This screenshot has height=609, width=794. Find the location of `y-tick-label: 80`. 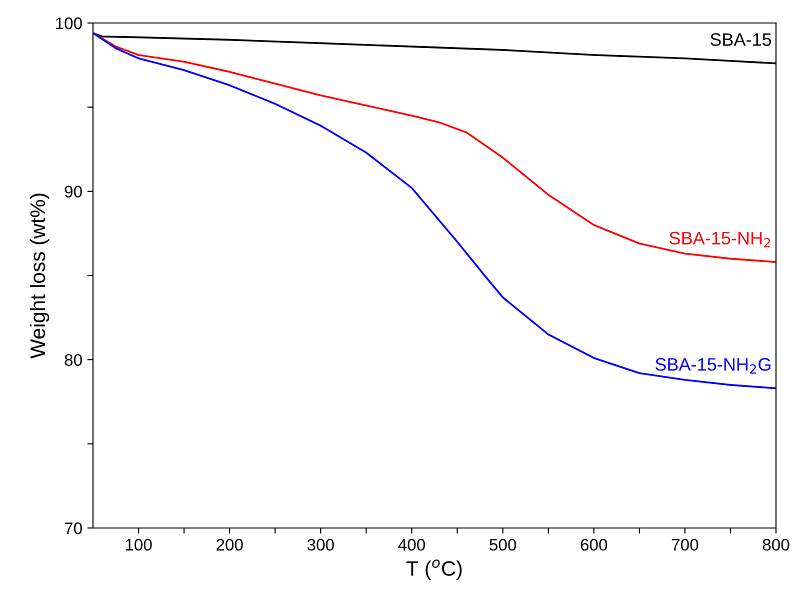

y-tick-label: 80 is located at coordinates (73, 360).